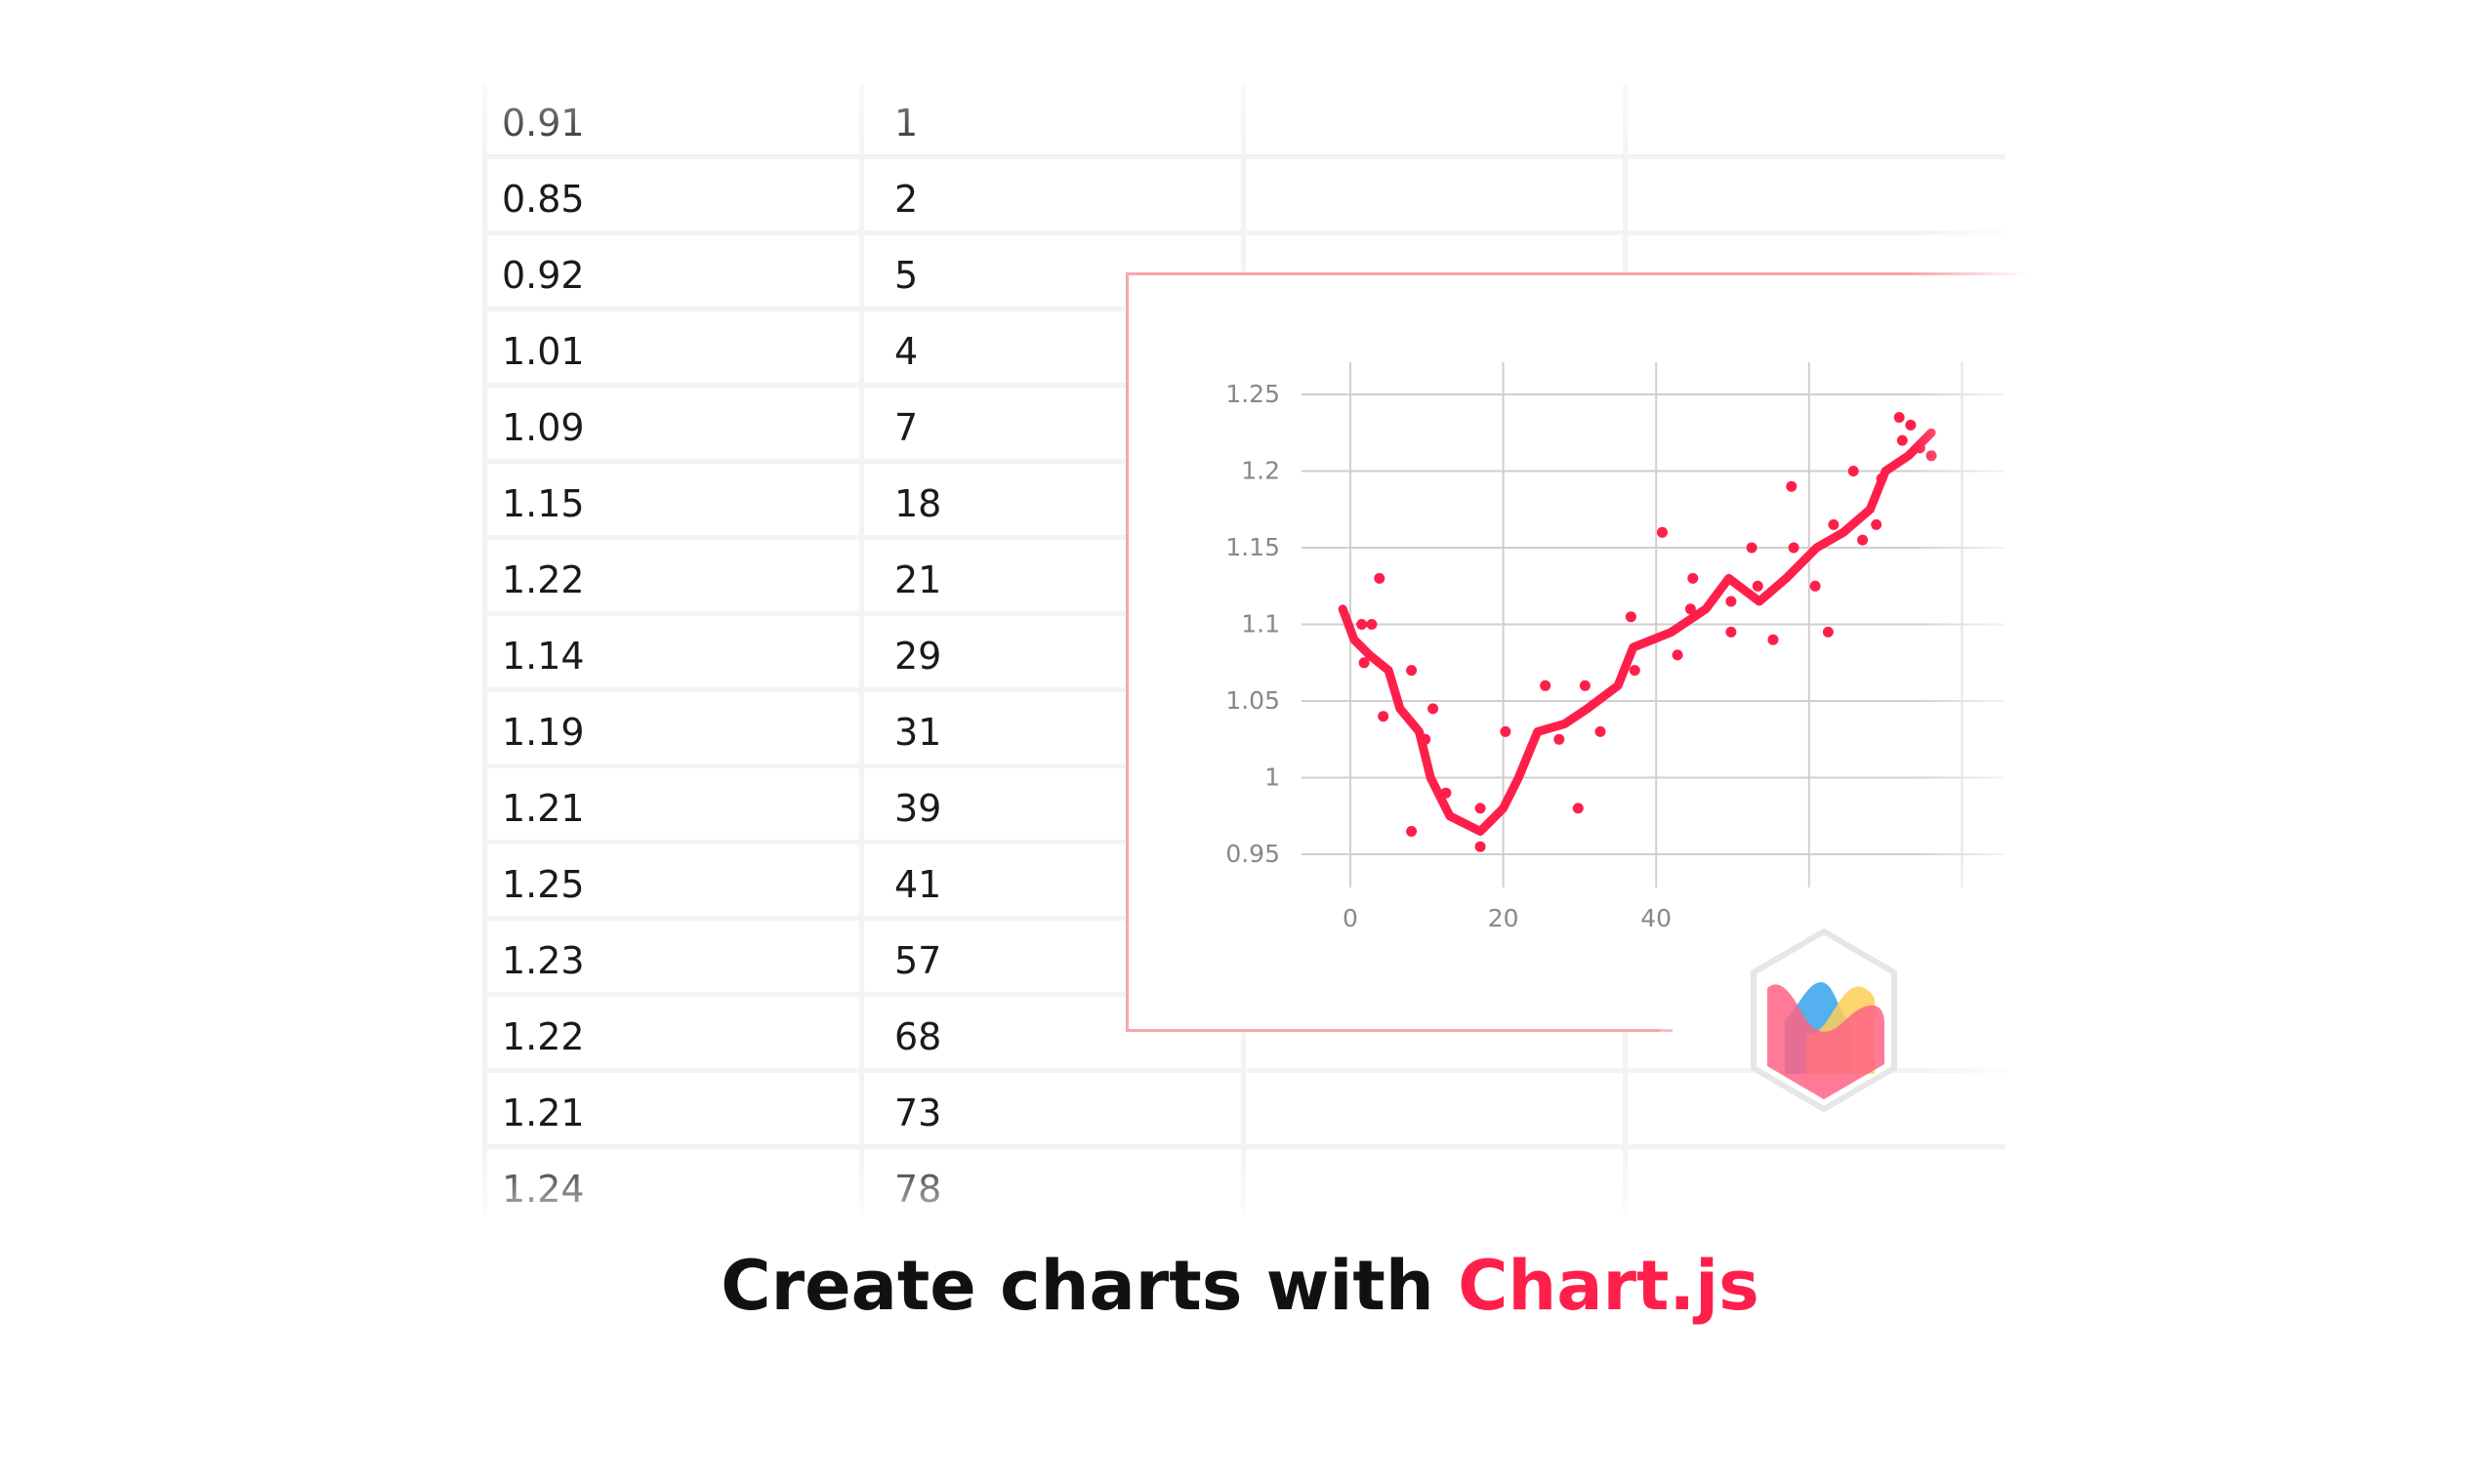 The image size is (2480, 1484). Describe the element at coordinates (906, 428) in the screenshot. I see `table-cell: 7` at that location.